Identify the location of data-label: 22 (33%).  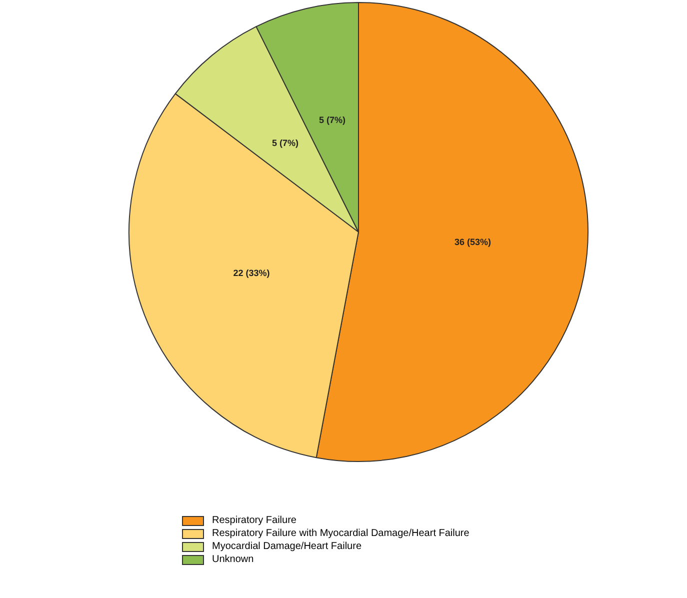
(251, 273).